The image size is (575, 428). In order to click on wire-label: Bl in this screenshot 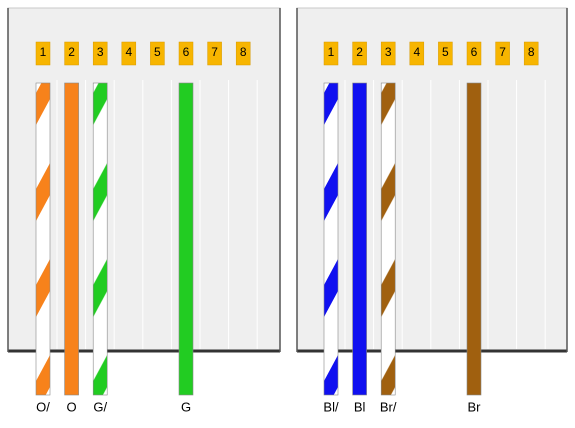, I will do `click(360, 406)`.